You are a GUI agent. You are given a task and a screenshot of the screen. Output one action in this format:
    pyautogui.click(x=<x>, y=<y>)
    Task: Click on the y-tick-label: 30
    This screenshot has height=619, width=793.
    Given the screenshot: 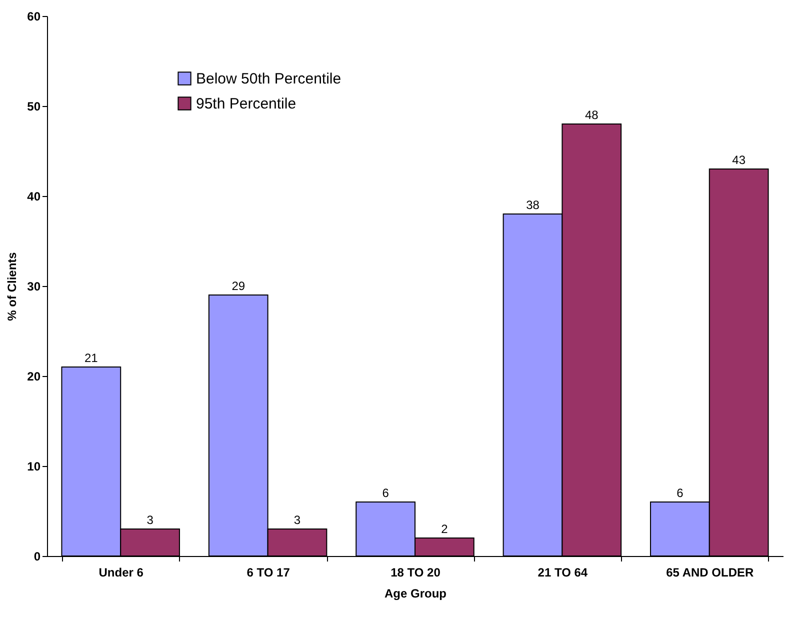 What is the action you would take?
    pyautogui.click(x=34, y=287)
    